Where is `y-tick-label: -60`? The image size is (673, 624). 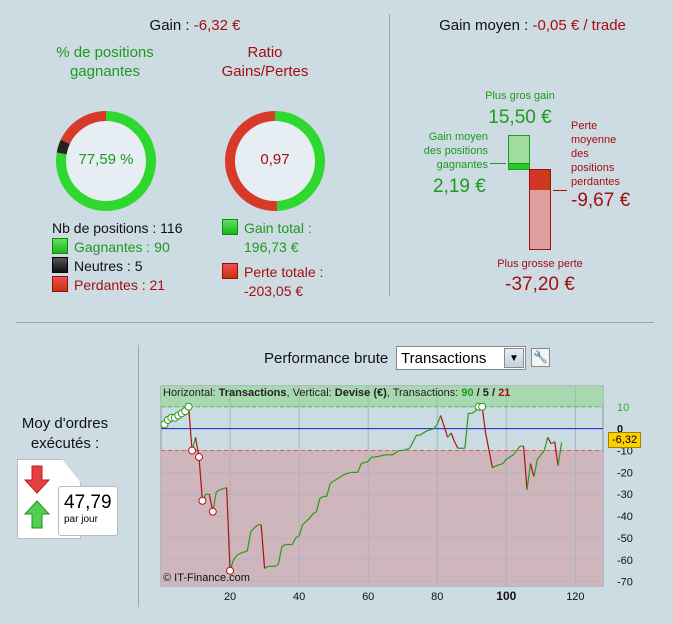
y-tick-label: -60 is located at coordinates (625, 561).